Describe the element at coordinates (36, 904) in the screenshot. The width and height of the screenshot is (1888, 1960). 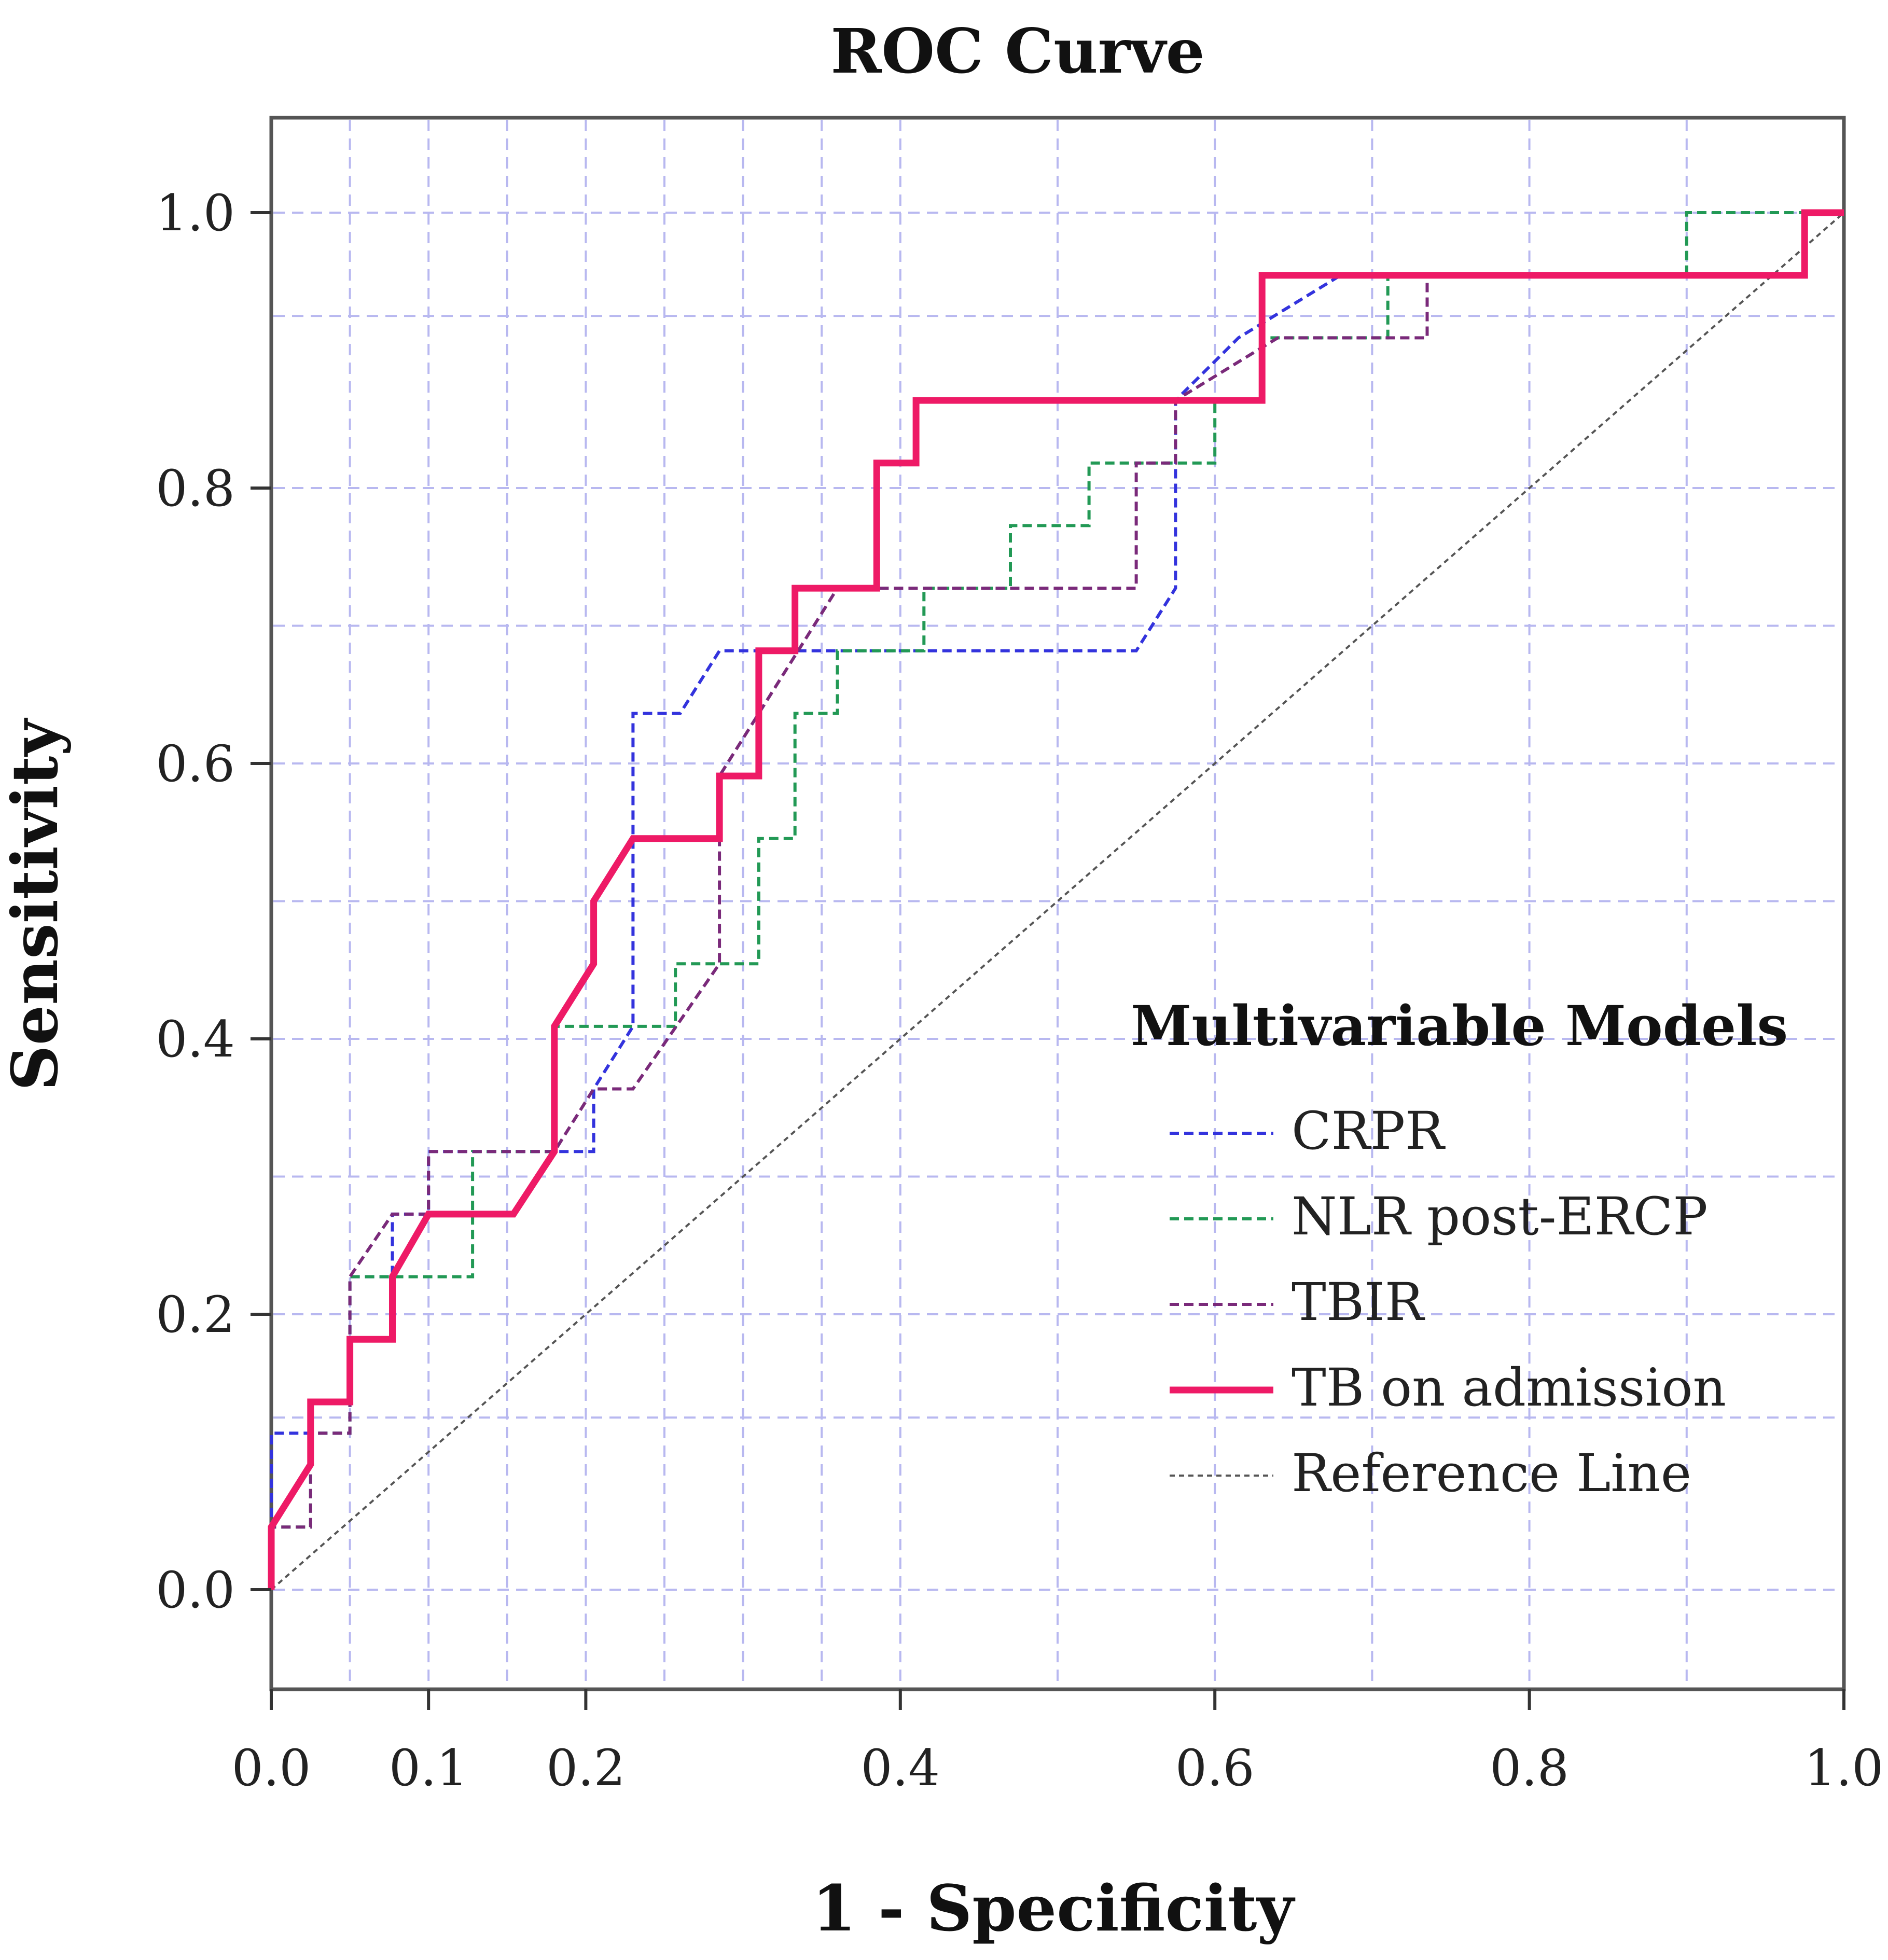
I see `y-axis-title: Sensitivity` at that location.